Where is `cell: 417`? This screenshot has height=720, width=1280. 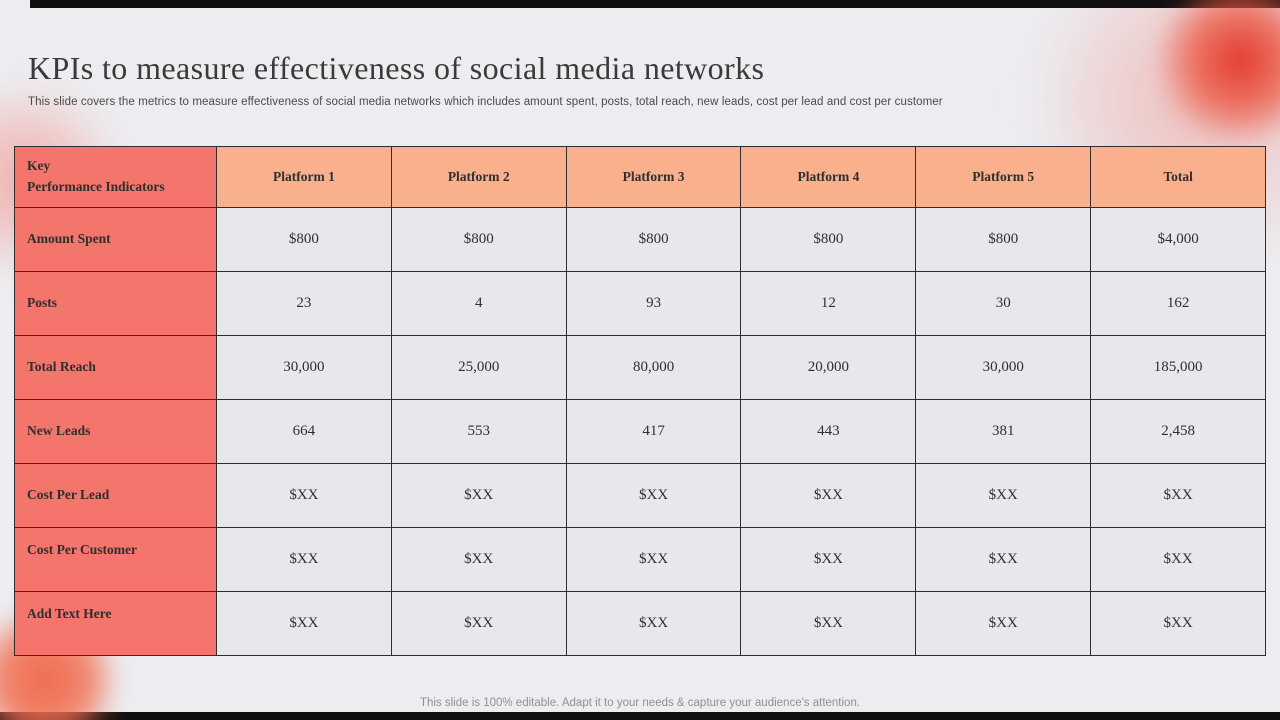
cell: 417 is located at coordinates (653, 431).